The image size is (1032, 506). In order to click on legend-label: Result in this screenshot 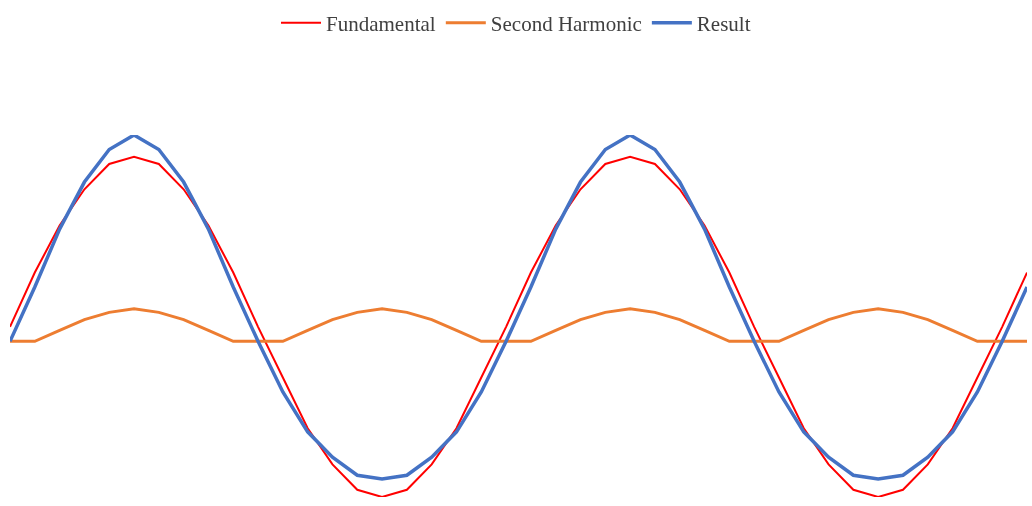, I will do `click(723, 23)`.